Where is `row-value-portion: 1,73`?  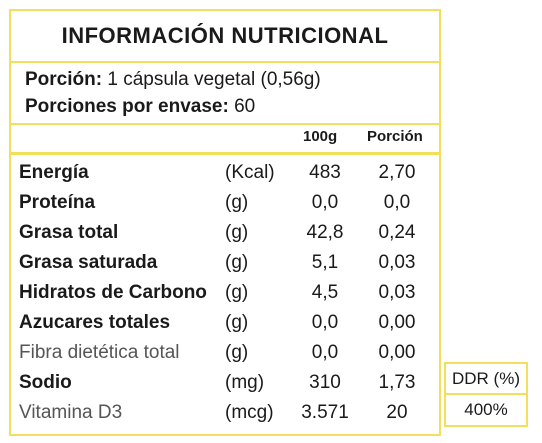
row-value-portion: 1,73 is located at coordinates (397, 382).